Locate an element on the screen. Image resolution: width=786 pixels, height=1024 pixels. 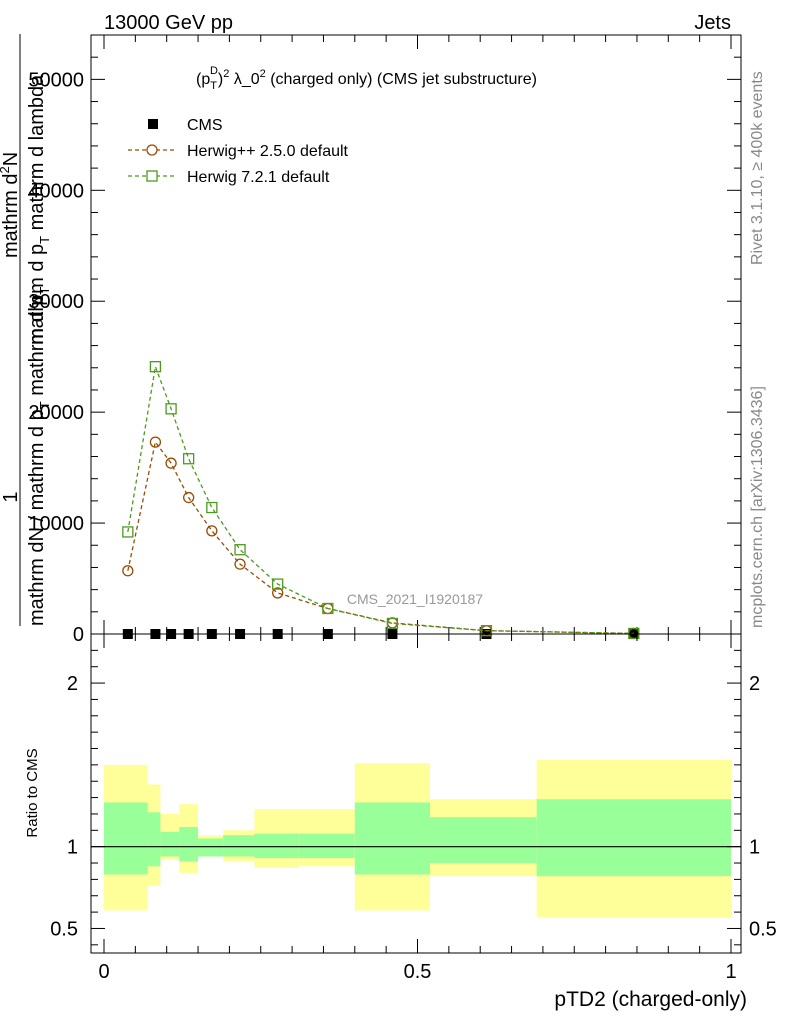
ratio-ylabel: Ratio to CMS is located at coordinates (32, 792).